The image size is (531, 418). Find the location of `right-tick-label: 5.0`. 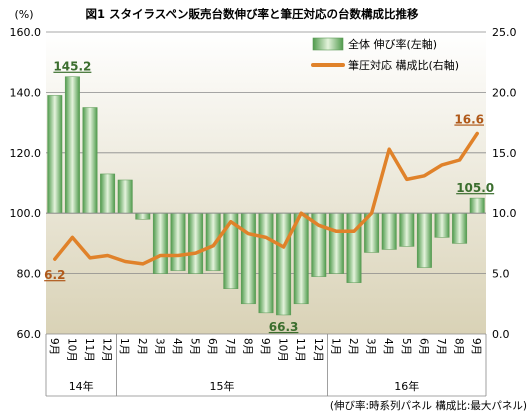

right-tick-label: 5.0 is located at coordinates (501, 274).